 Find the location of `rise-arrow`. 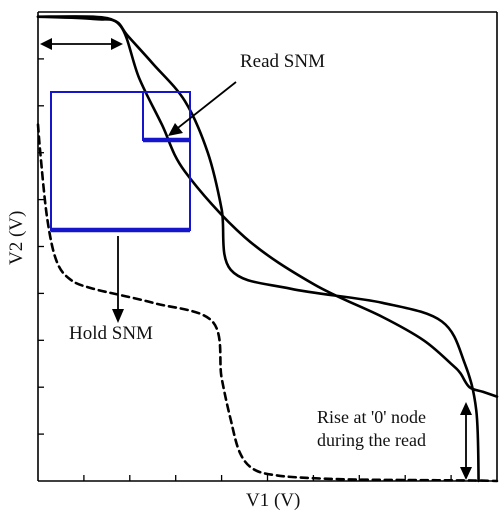

rise-arrow is located at coordinates (466, 441).